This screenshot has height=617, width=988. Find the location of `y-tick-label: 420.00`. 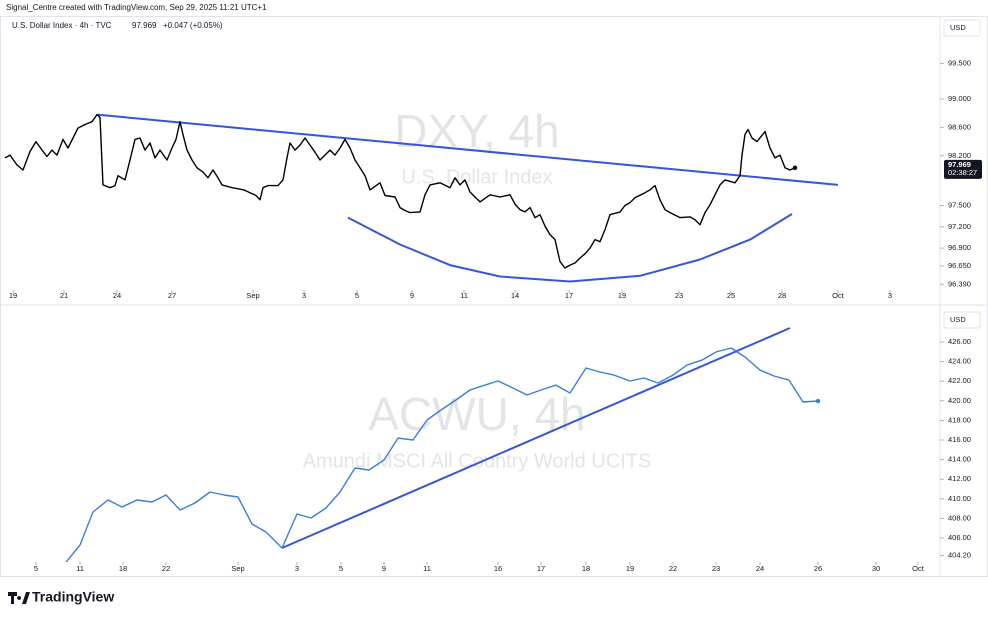

y-tick-label: 420.00 is located at coordinates (959, 400).